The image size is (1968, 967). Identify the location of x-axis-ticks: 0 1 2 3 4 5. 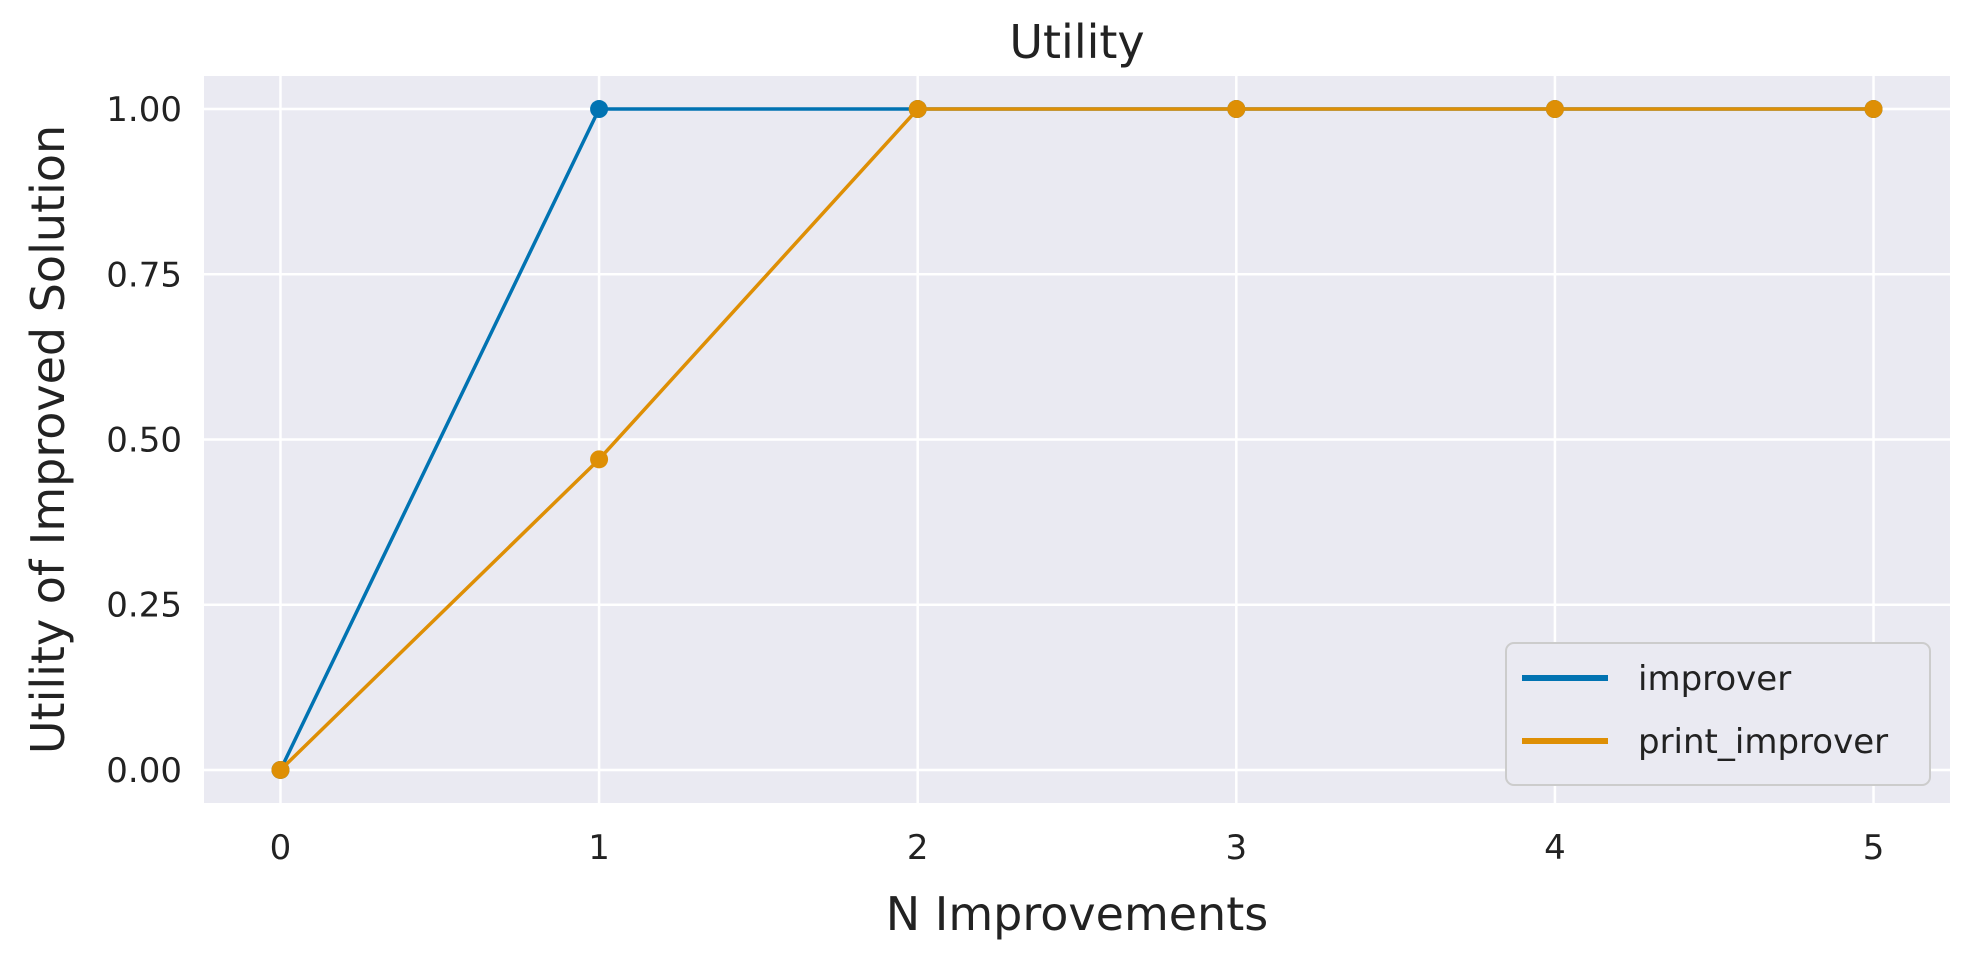
(1077, 848).